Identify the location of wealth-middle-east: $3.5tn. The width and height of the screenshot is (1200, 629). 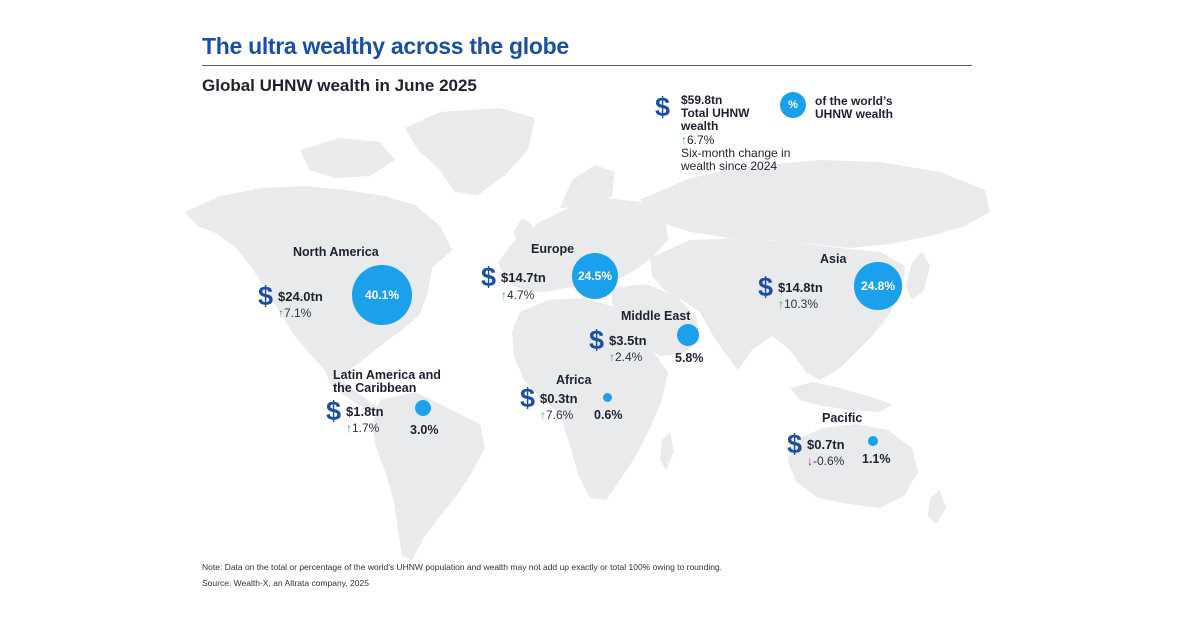
(628, 340).